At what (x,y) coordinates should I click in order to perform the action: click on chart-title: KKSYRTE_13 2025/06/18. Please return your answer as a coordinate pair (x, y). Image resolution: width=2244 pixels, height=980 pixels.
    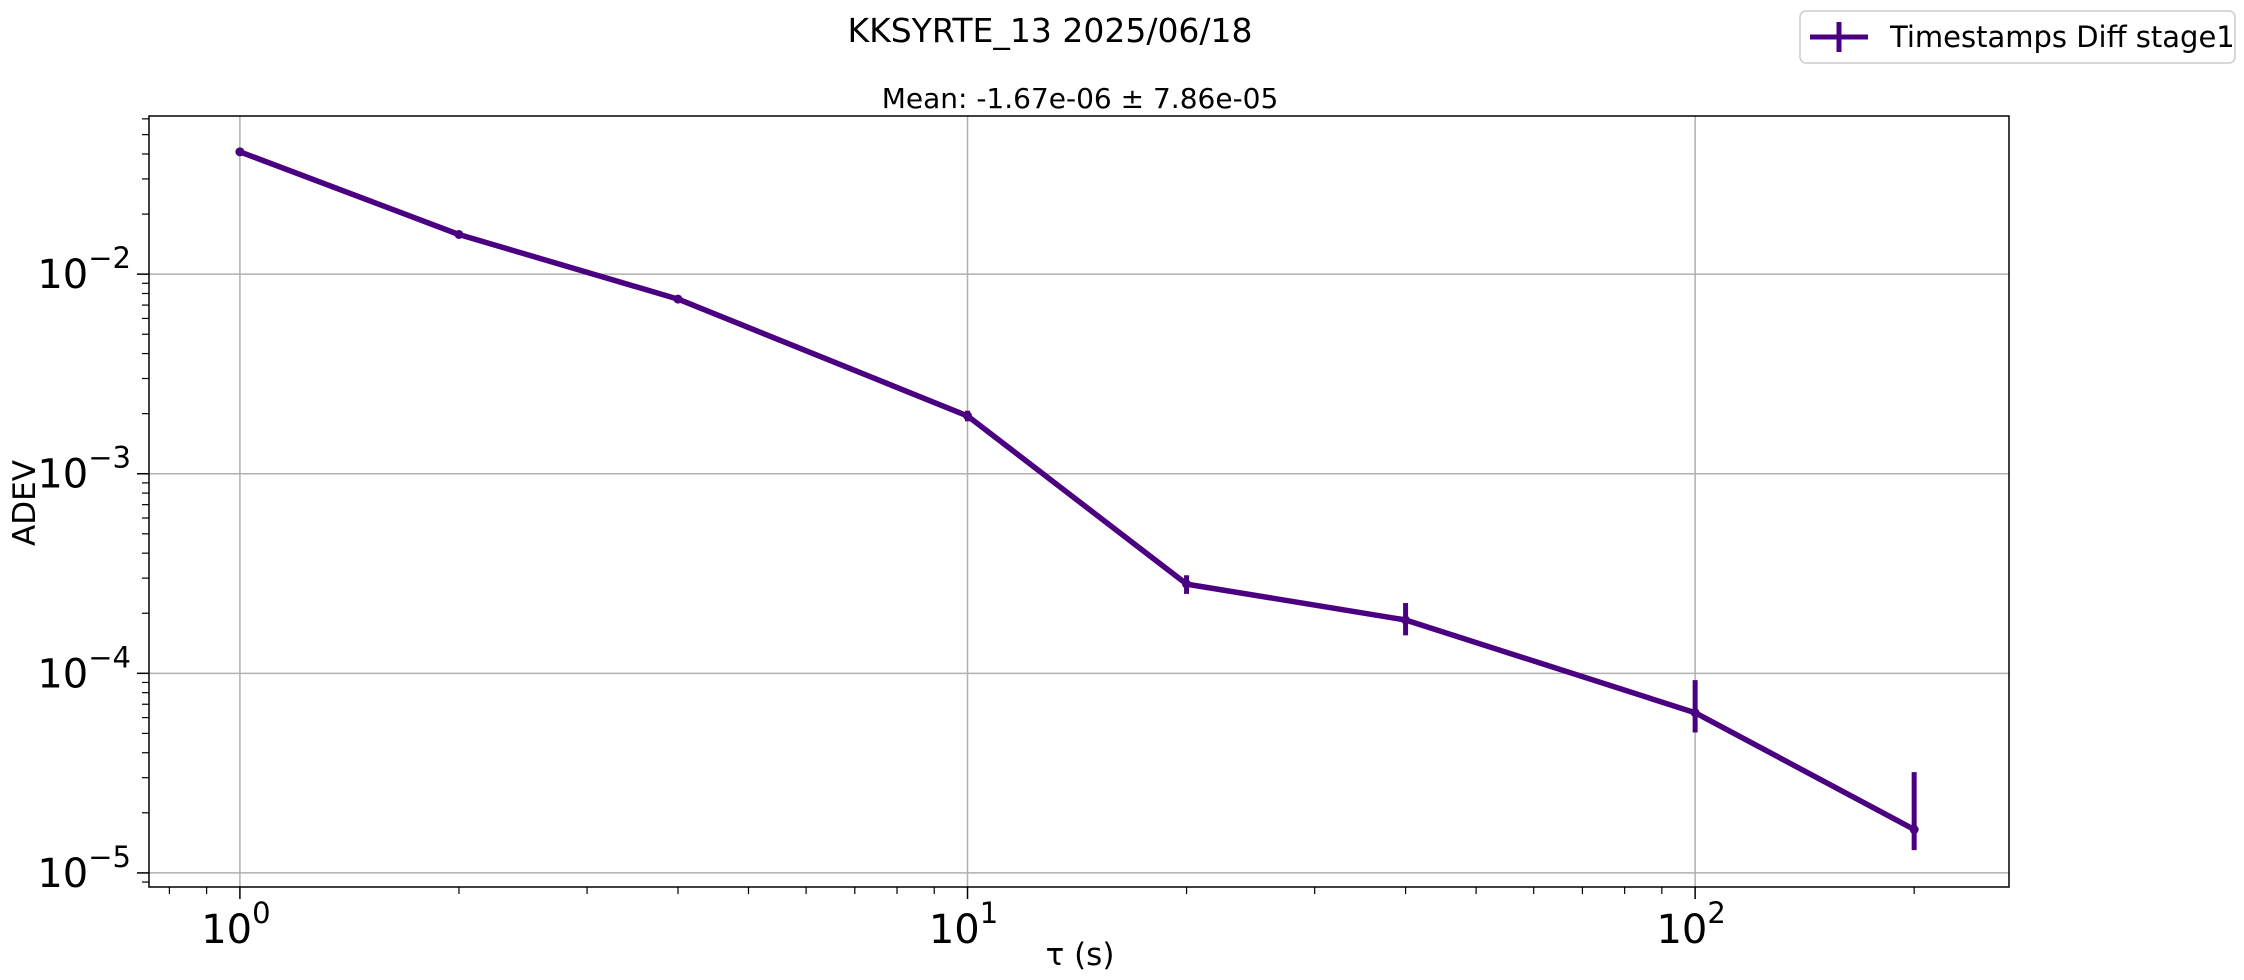
    Looking at the image, I should click on (1049, 30).